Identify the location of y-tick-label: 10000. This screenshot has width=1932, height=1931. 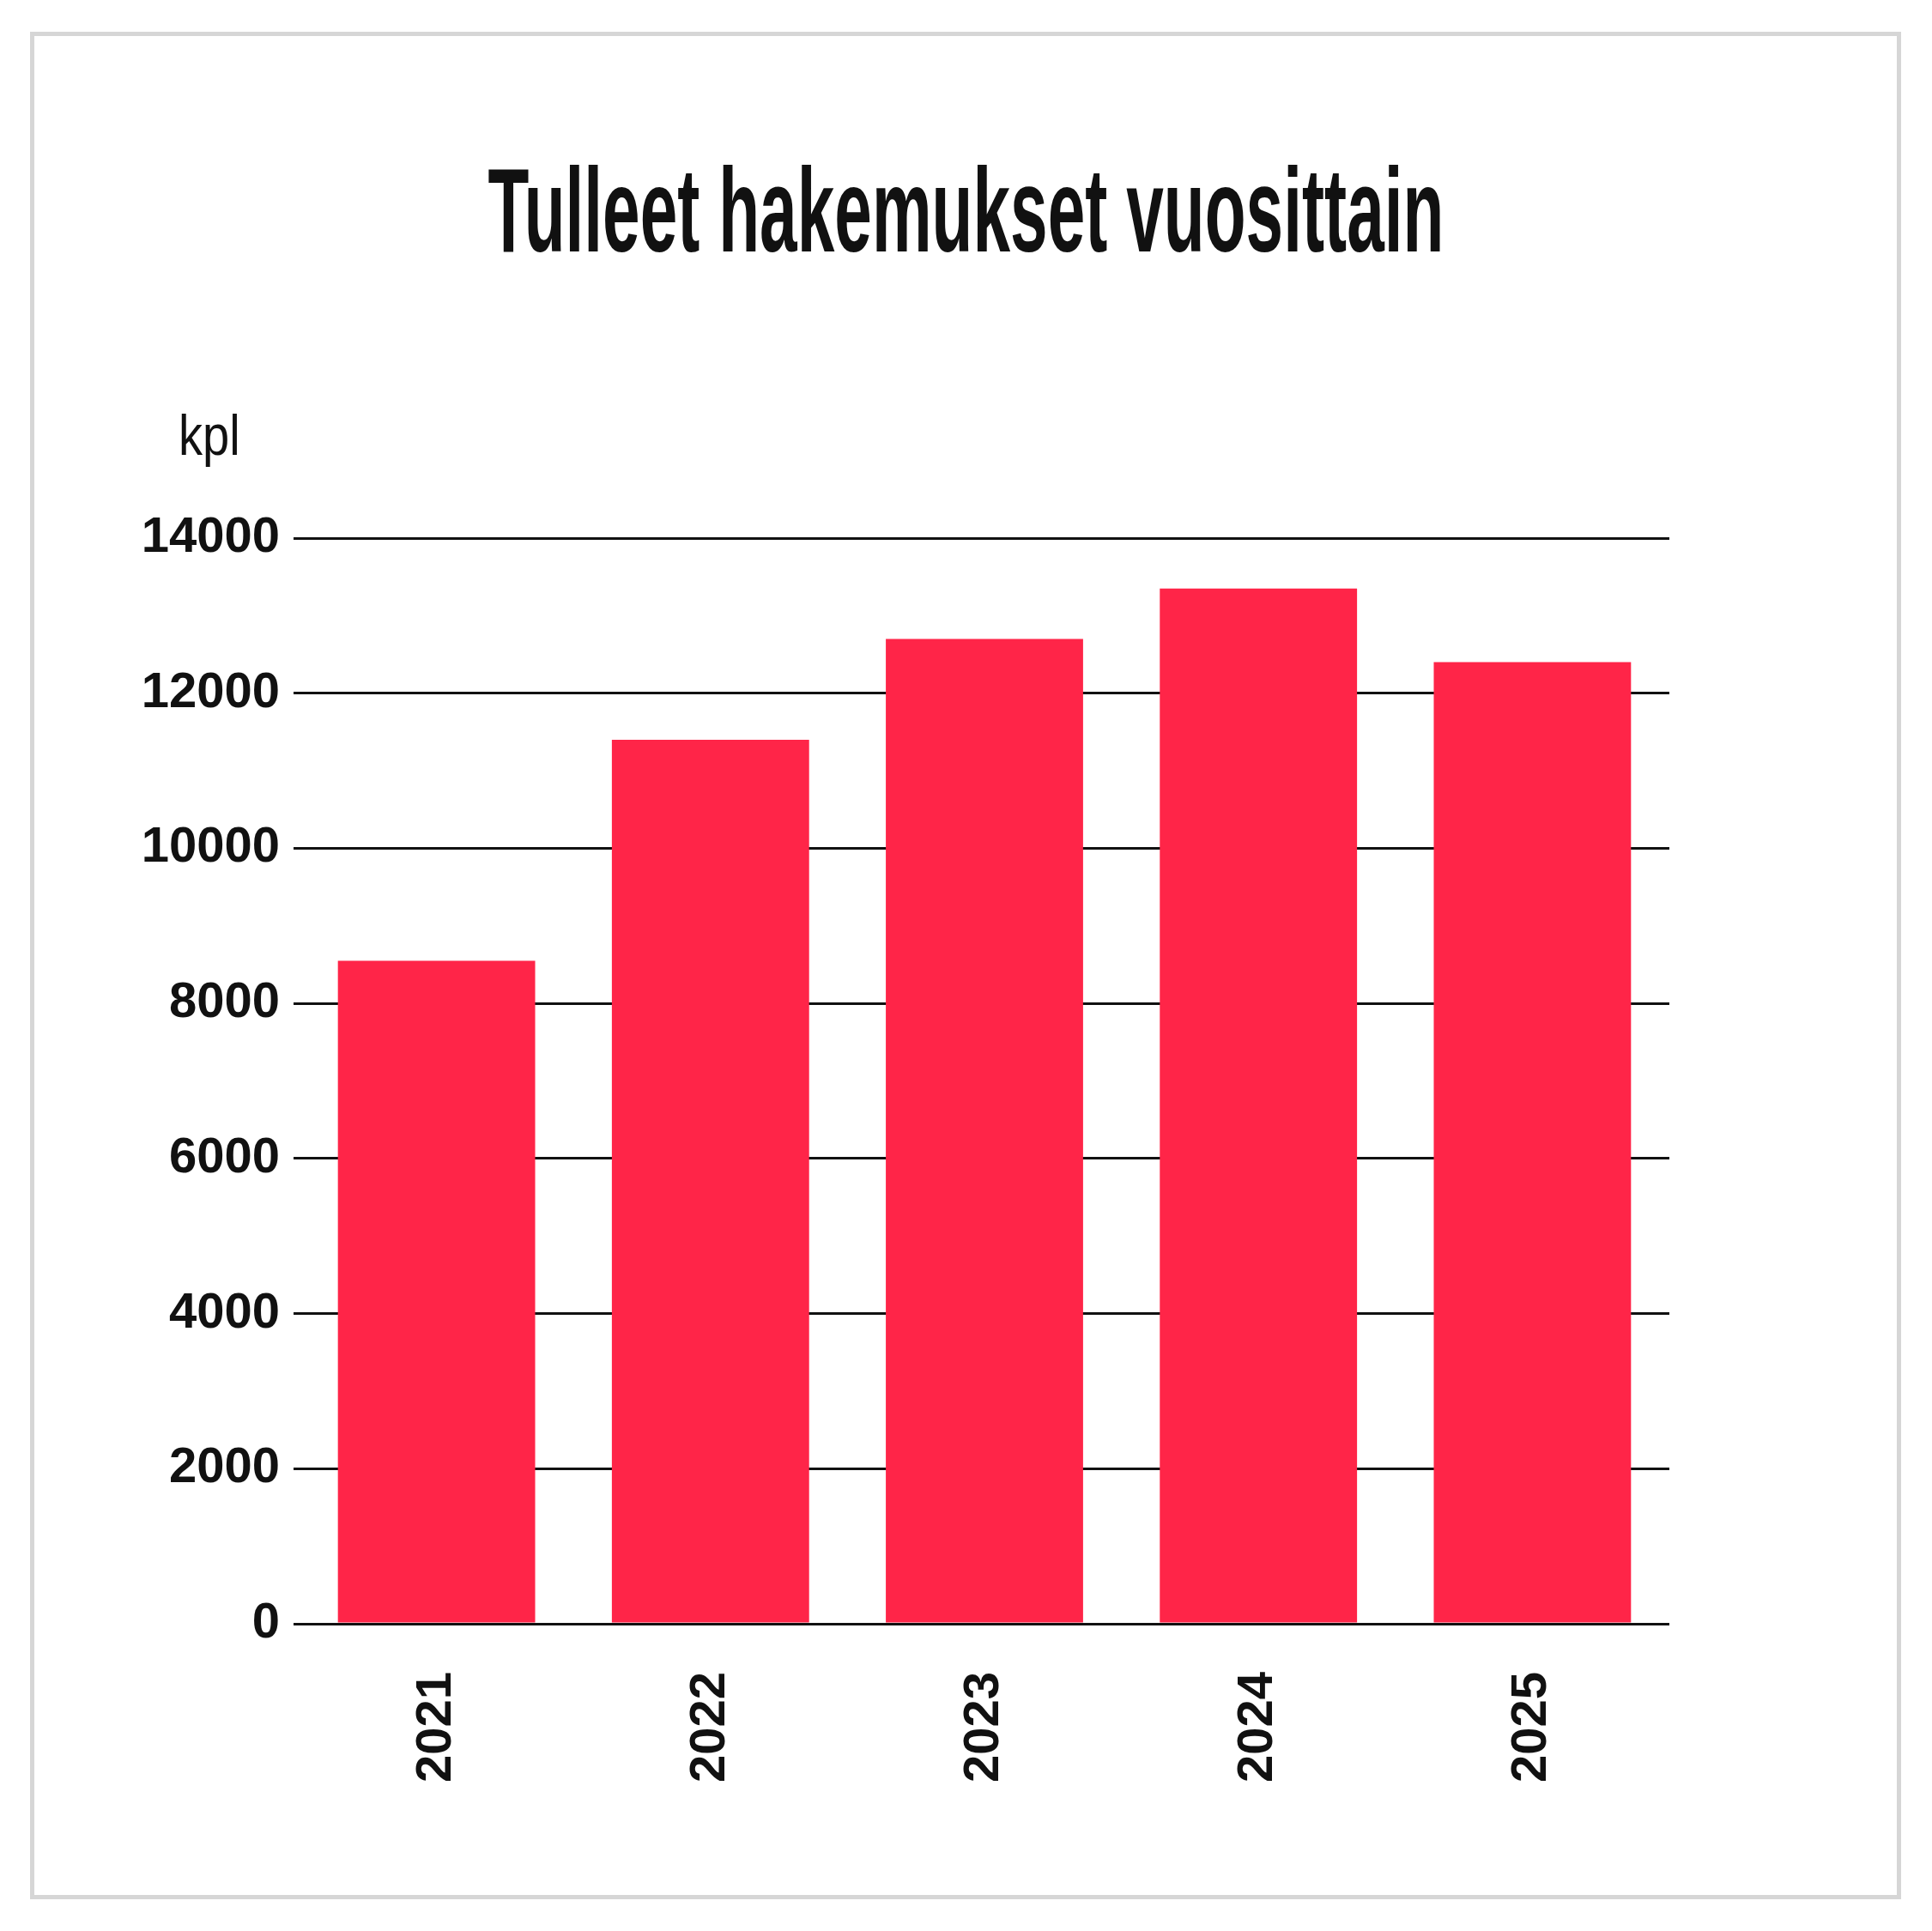
(211, 844).